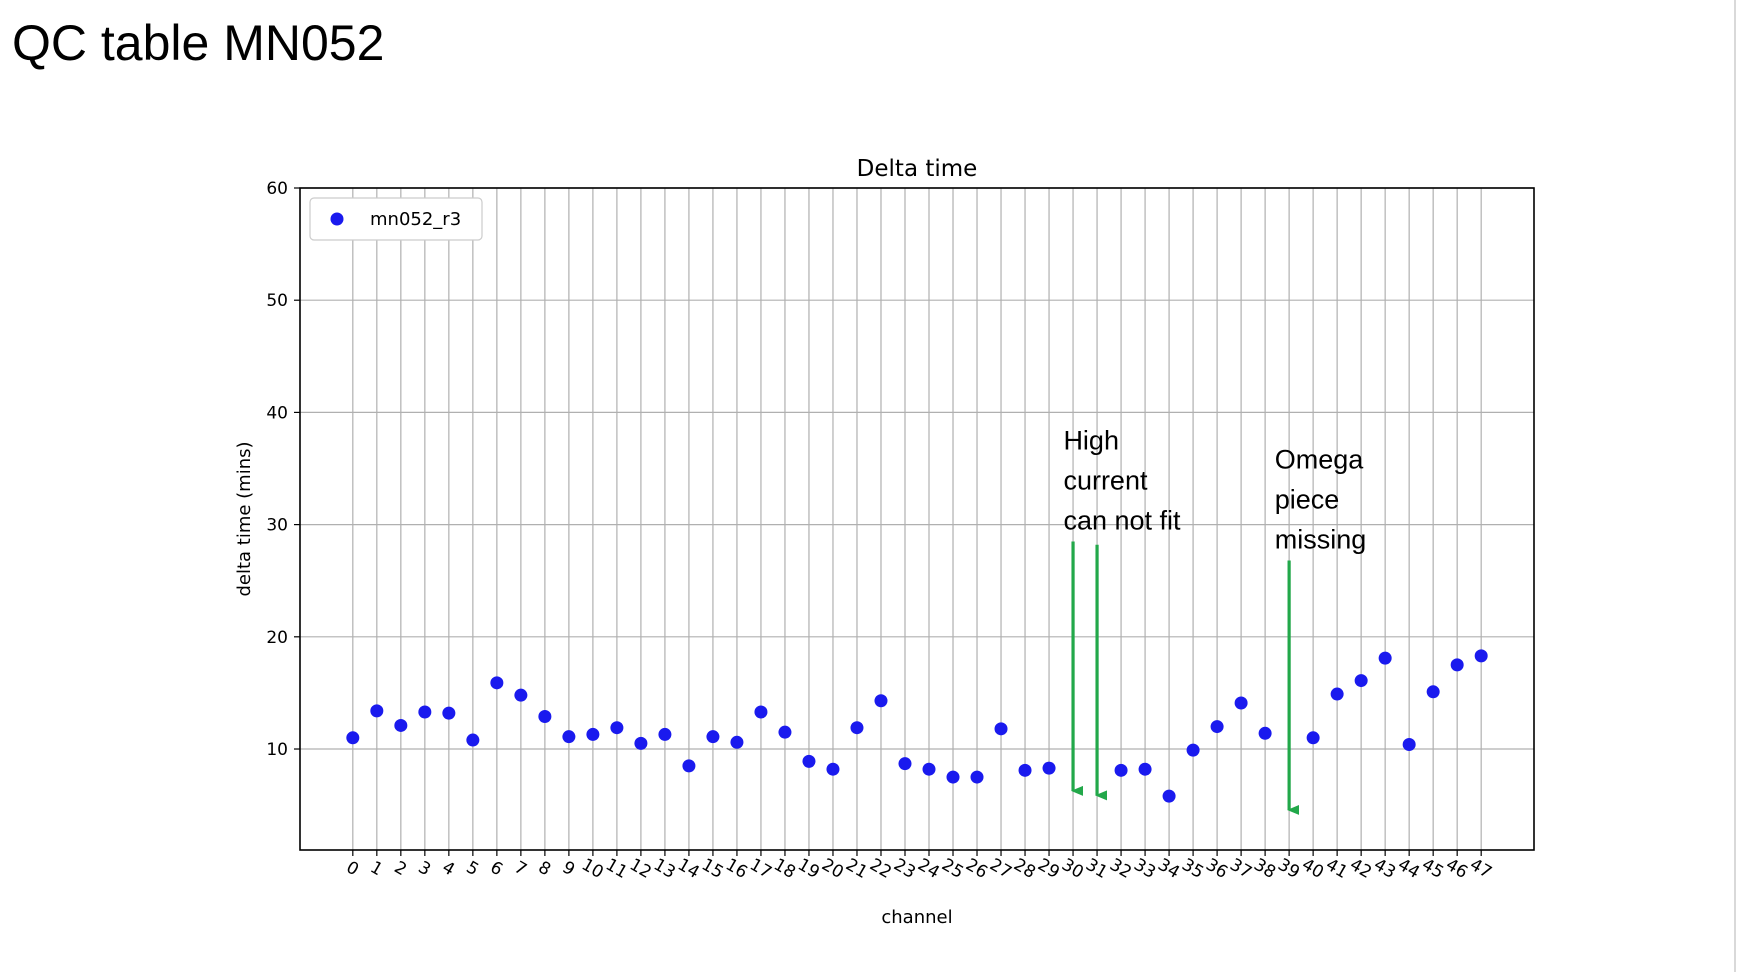  I want to click on y-tick-label: 40, so click(277, 413).